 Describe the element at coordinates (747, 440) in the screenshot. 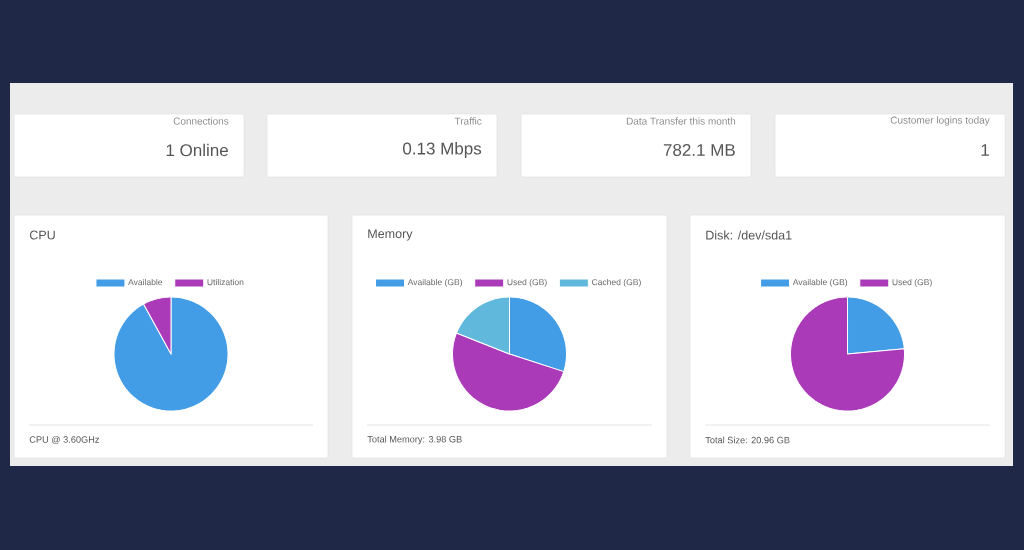

I see `text: Total Size: 20.96 GB` at that location.